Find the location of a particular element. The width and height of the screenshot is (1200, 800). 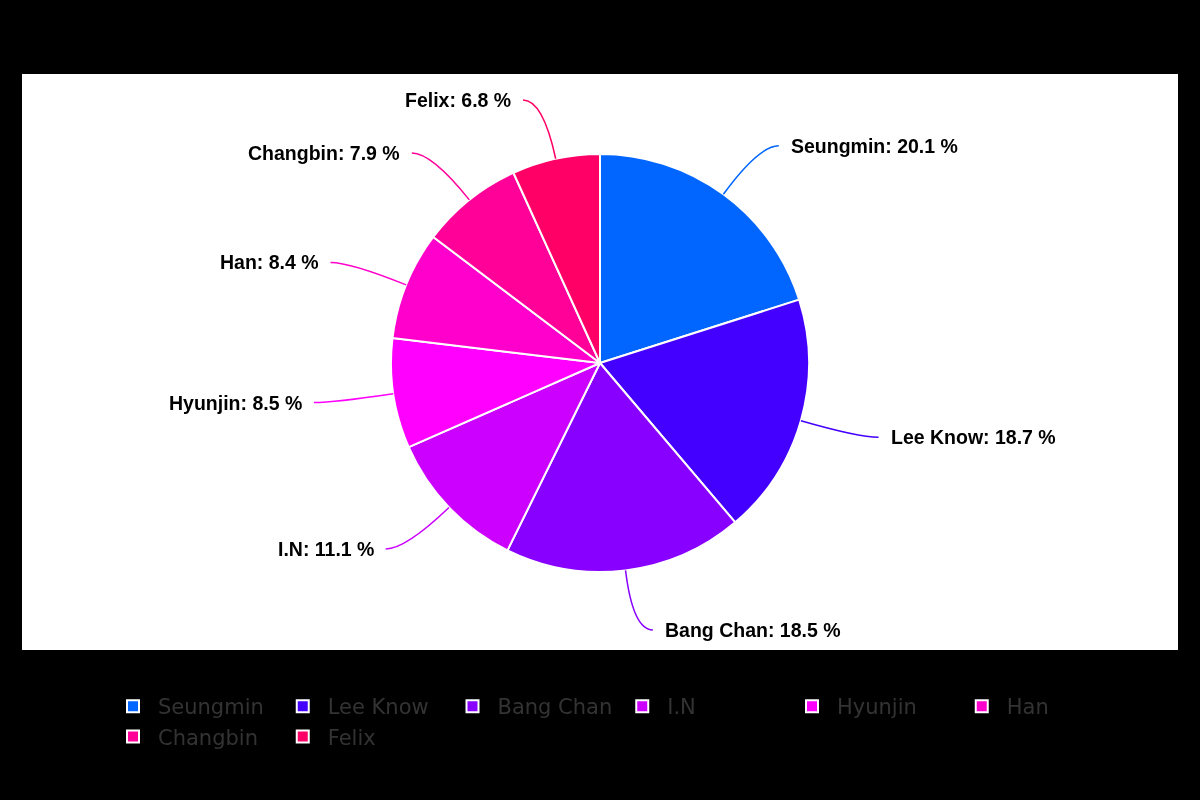

data-label: Seungmin: 20.1 % is located at coordinates (874, 146).